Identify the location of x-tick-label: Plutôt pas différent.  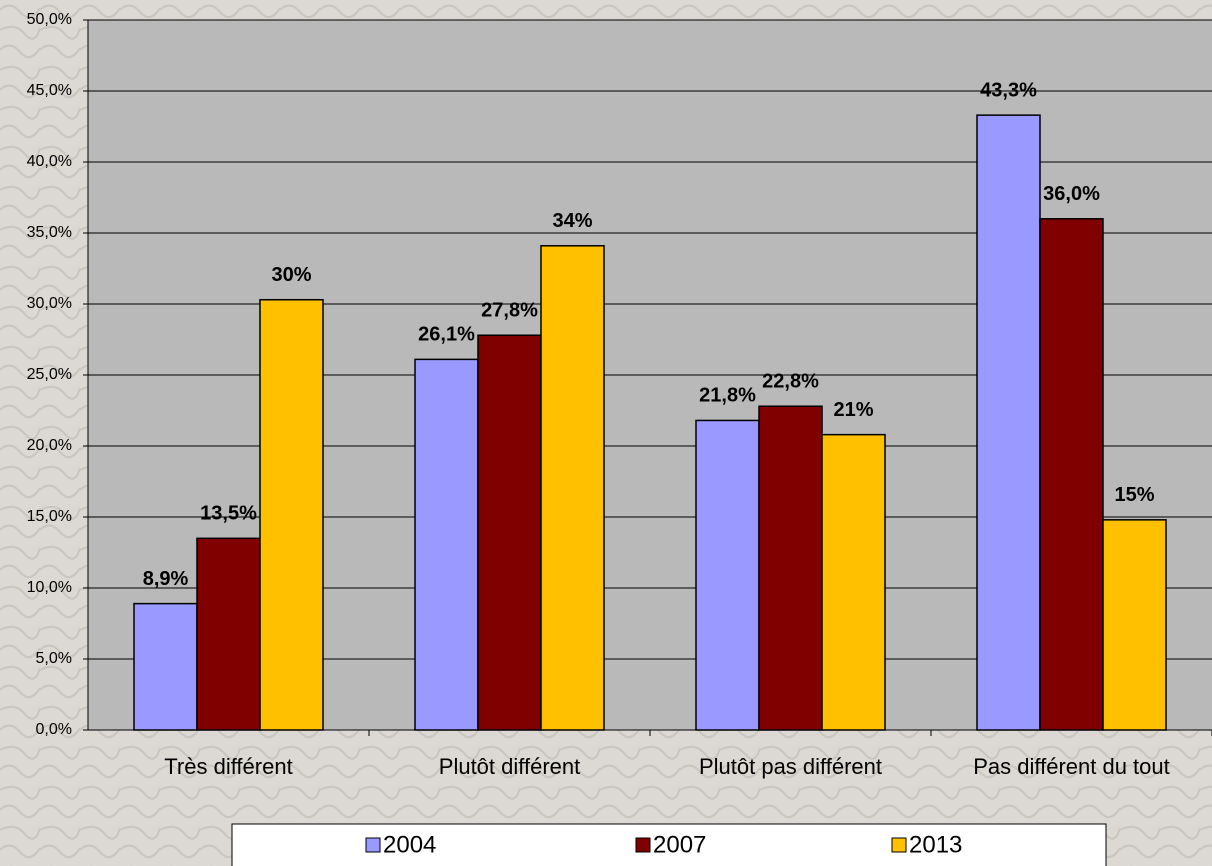
(790, 766).